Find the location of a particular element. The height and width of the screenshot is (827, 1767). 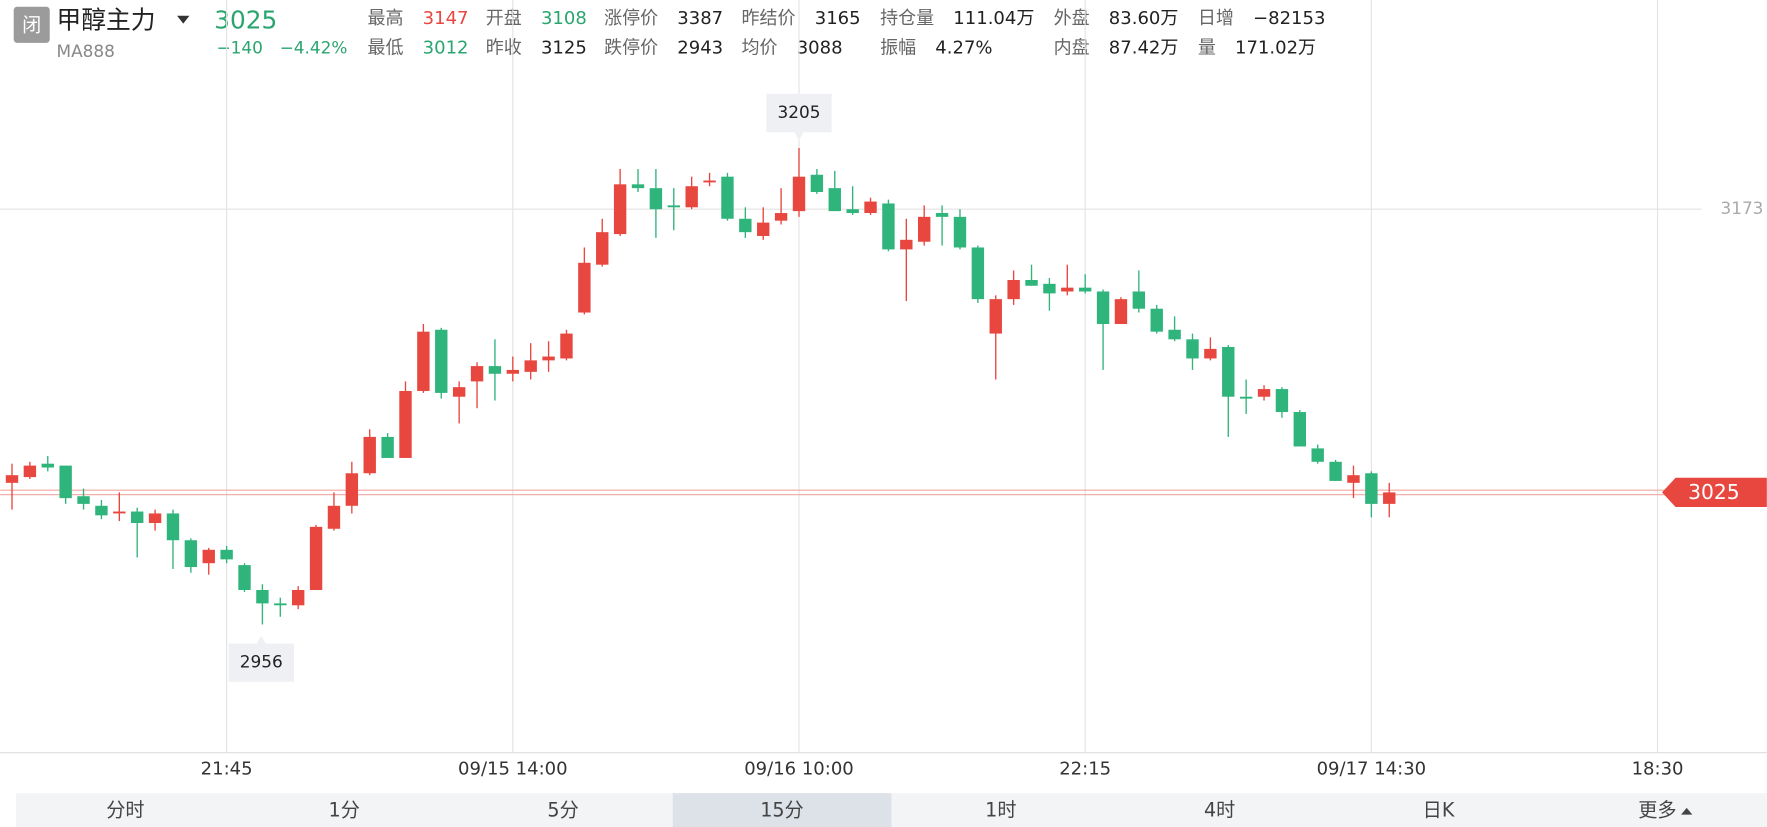

tab: 15分 is located at coordinates (782, 810).